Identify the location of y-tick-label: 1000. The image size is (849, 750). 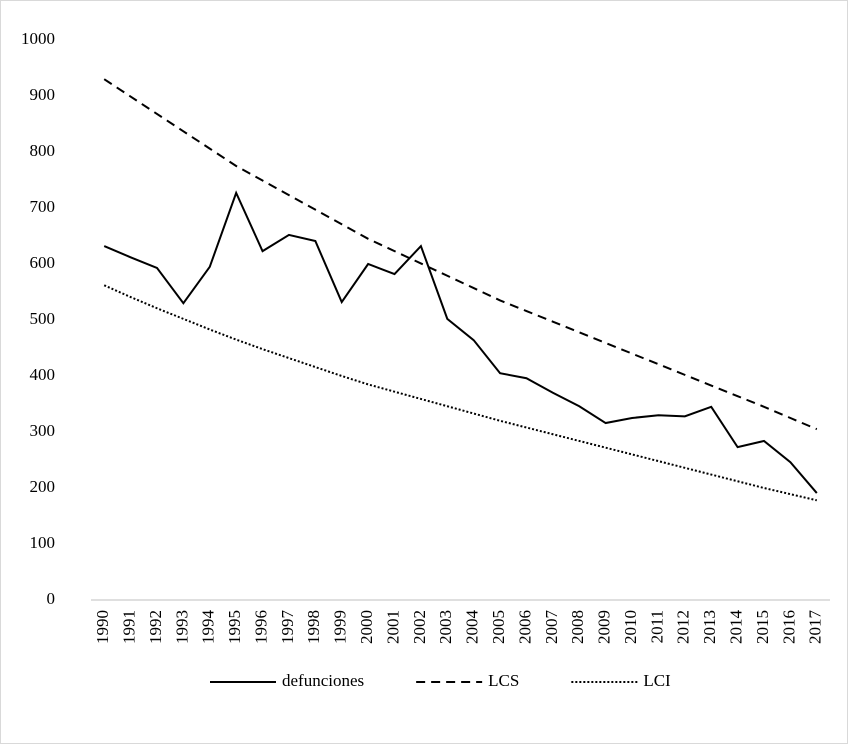
(38, 38).